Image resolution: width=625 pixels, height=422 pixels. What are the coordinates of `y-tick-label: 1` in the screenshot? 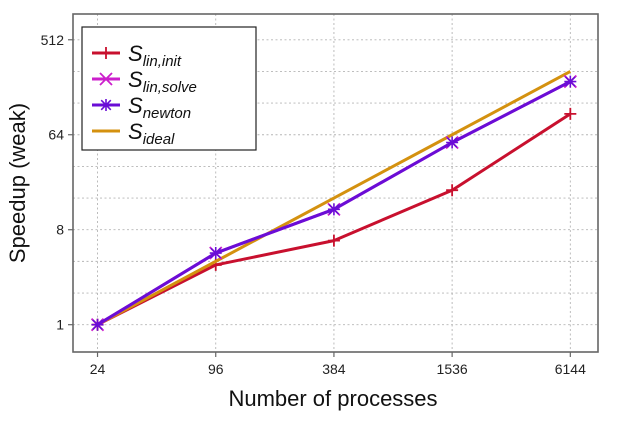 It's located at (60, 325).